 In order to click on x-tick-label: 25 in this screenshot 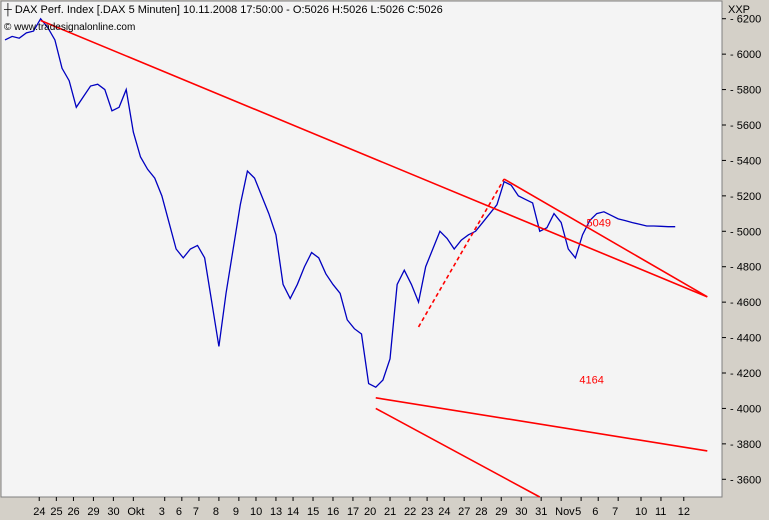, I will do `click(56, 512)`.